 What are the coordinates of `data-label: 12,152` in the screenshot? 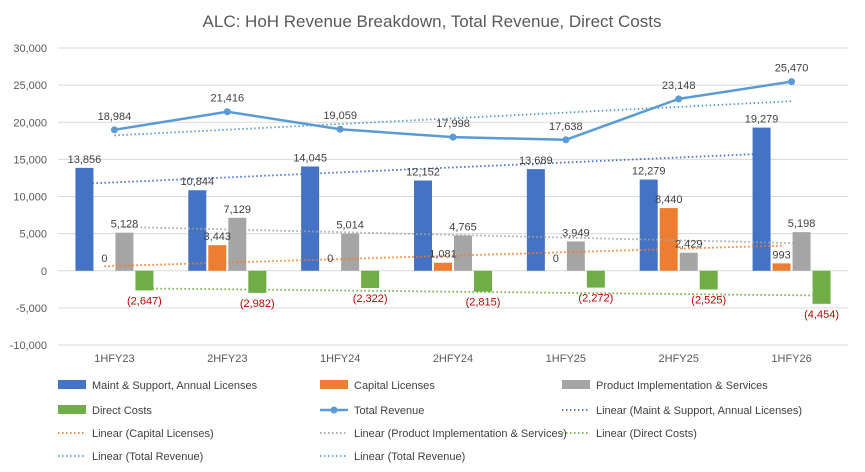 It's located at (423, 173).